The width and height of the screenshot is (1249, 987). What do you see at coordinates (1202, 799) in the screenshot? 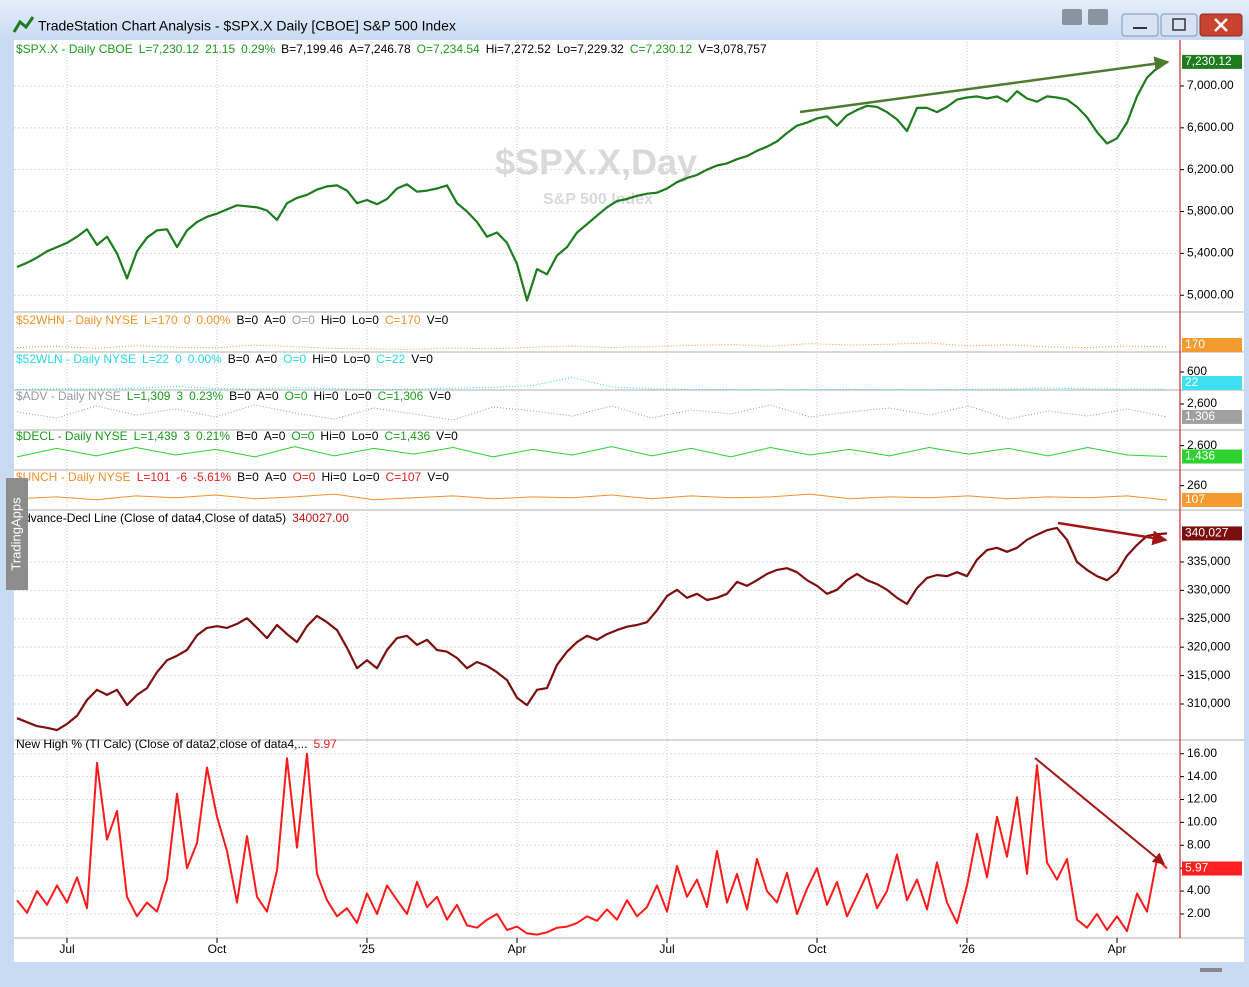
I see `y-tick-label: 12.00` at bounding box center [1202, 799].